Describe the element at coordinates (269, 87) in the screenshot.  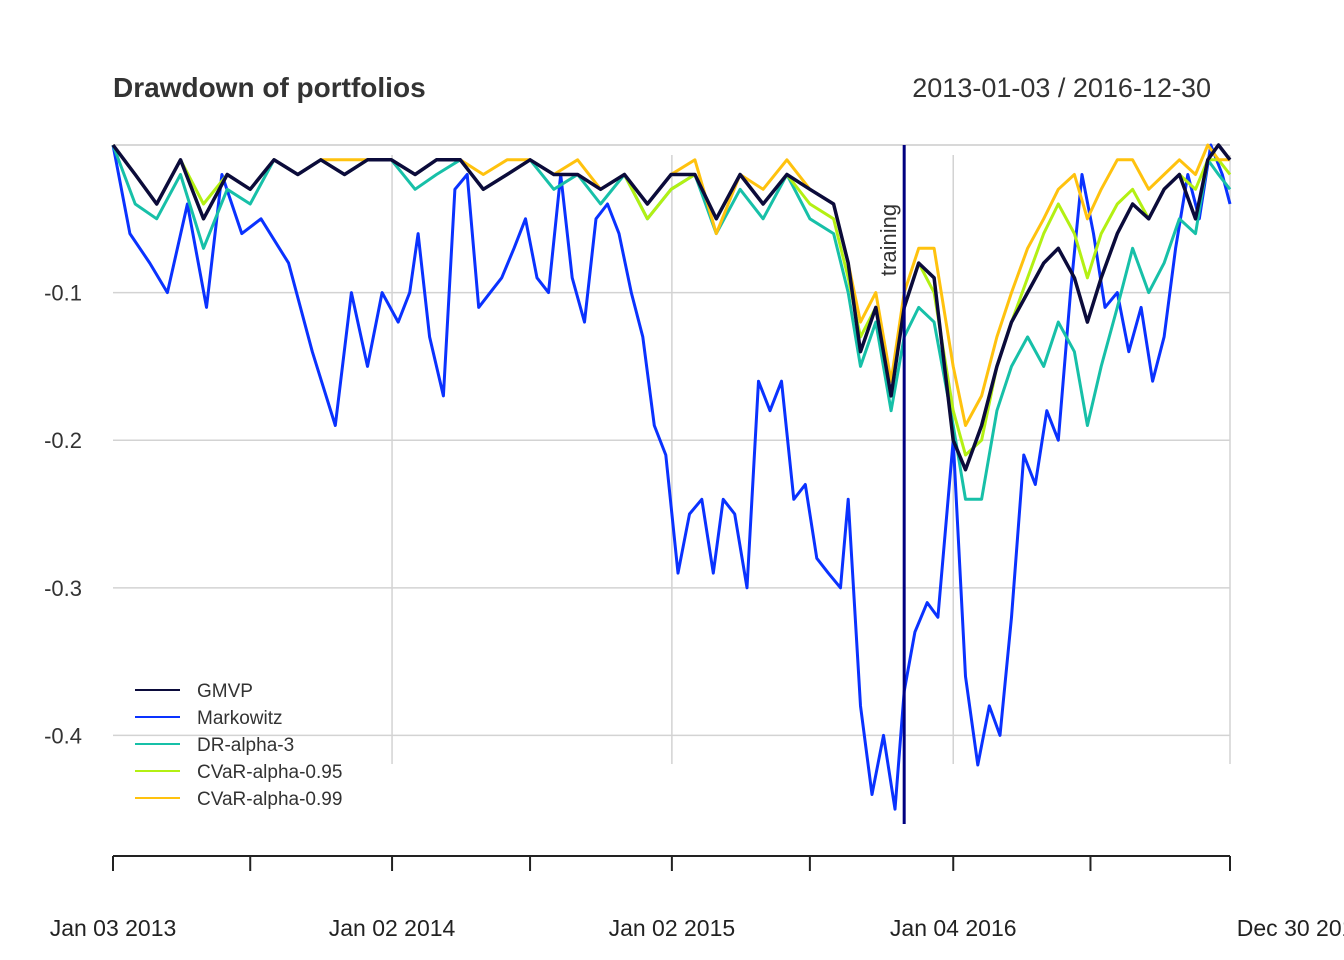
I see `chart-title: Drawdown of portfolios` at that location.